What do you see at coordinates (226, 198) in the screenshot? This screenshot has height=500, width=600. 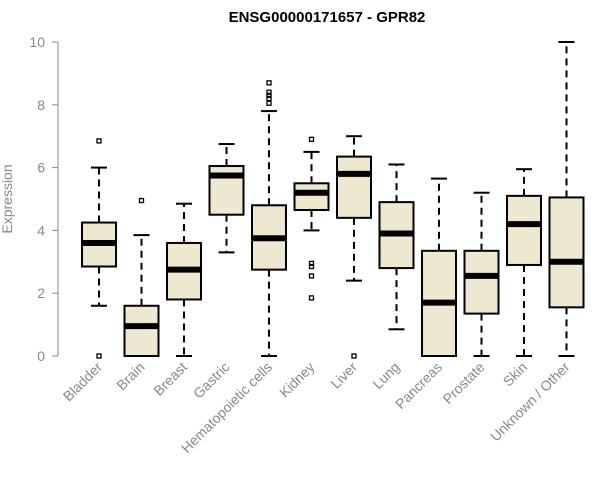 I see `box-gastric` at bounding box center [226, 198].